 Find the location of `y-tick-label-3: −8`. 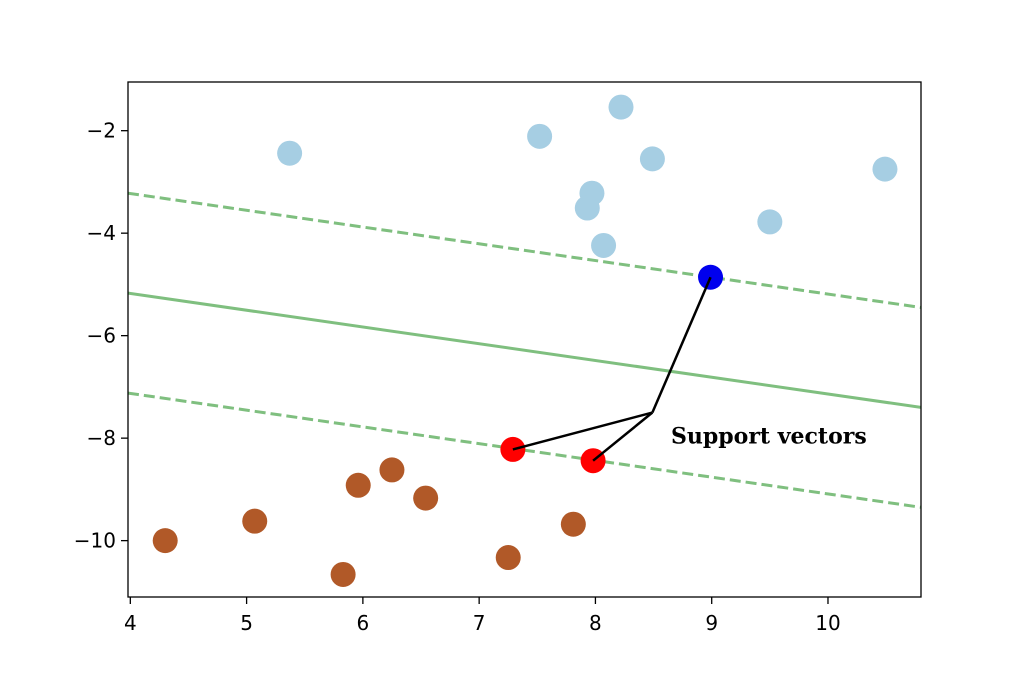

y-tick-label-3: −8 is located at coordinates (101, 438).